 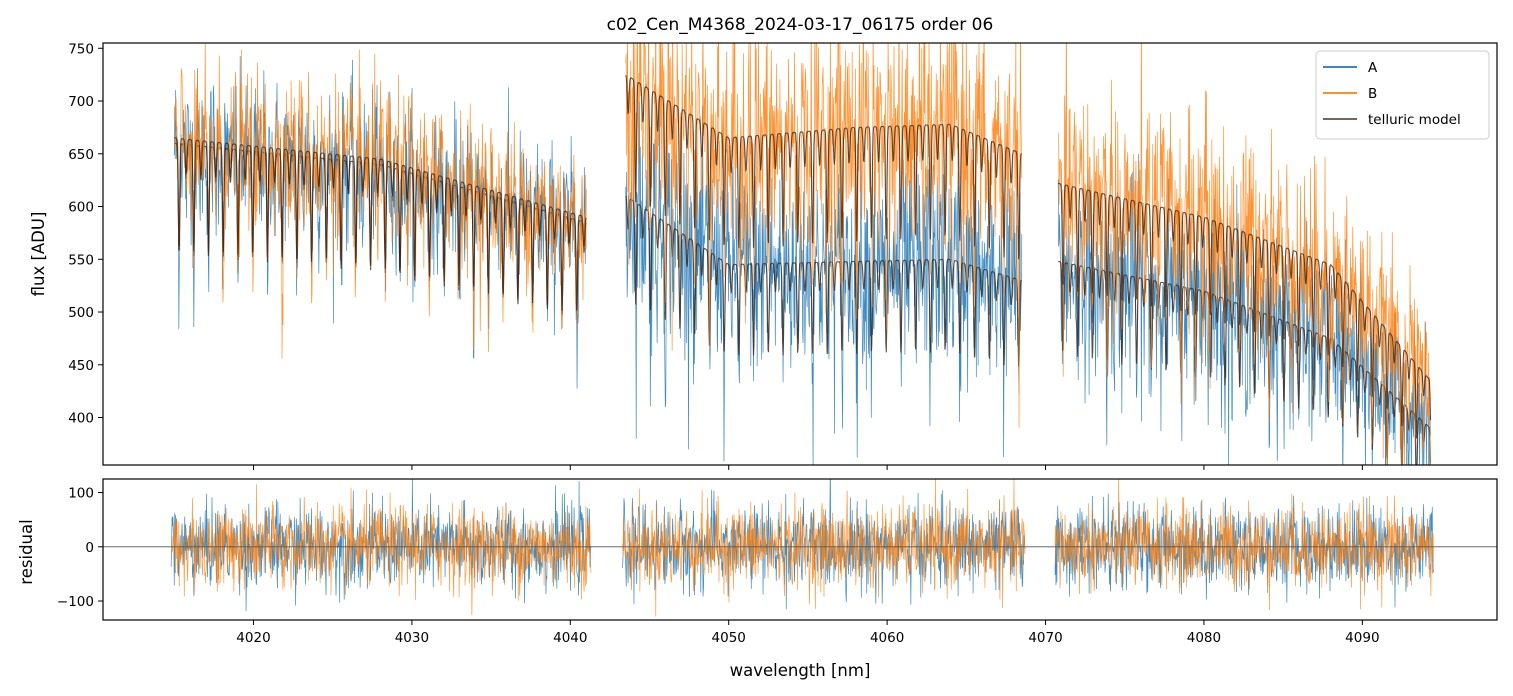 What do you see at coordinates (81, 366) in the screenshot?
I see `top-y-tick-label: 450` at bounding box center [81, 366].